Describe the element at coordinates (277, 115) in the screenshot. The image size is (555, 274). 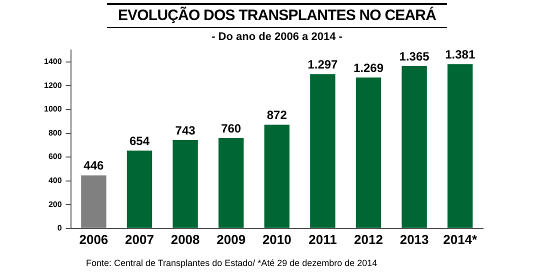
I see `data-label: 872` at that location.